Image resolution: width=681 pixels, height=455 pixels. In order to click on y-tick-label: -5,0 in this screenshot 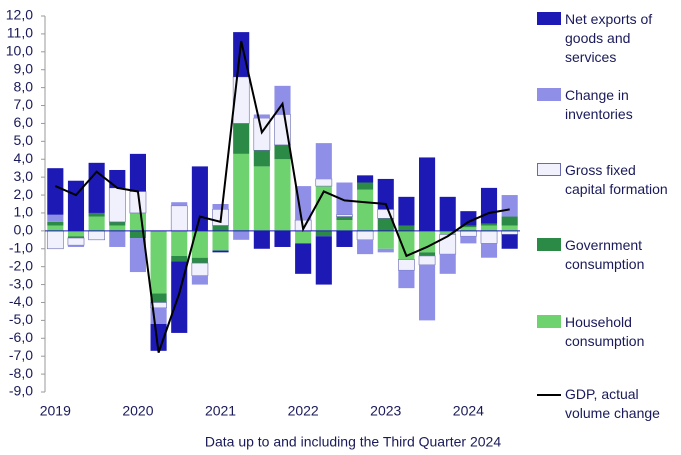, I will do `click(21, 319)`.